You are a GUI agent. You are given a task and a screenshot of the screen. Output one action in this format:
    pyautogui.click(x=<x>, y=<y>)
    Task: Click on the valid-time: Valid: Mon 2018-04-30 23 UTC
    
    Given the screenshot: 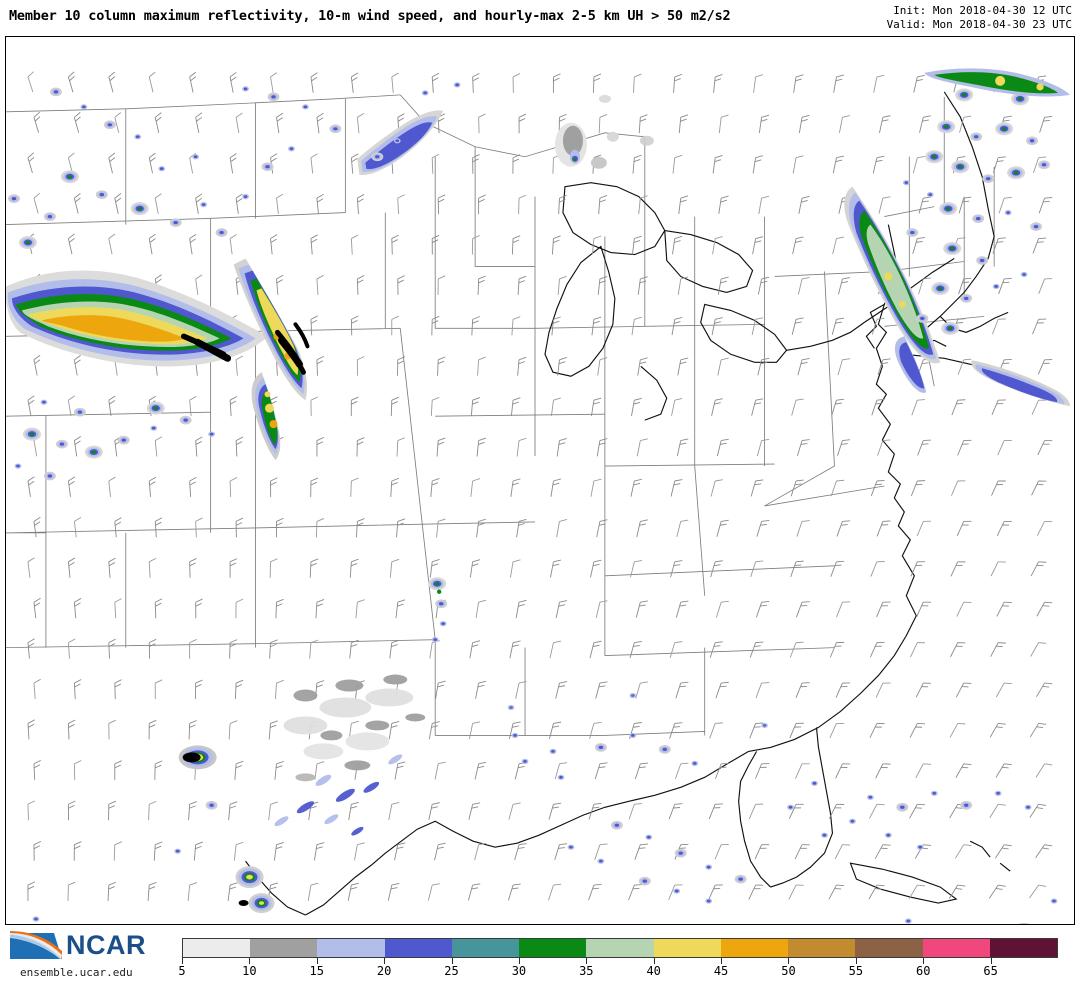 What is the action you would take?
    pyautogui.click(x=979, y=24)
    